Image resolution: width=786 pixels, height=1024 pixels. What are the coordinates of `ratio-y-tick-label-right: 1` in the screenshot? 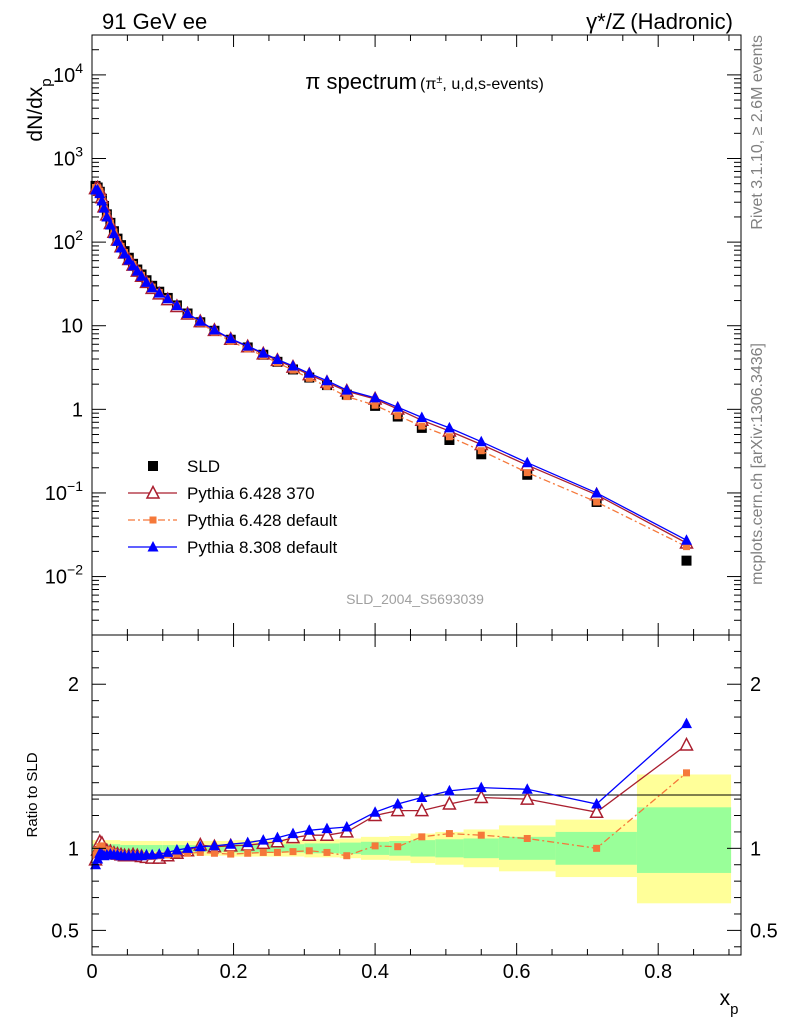 It's located at (755, 849).